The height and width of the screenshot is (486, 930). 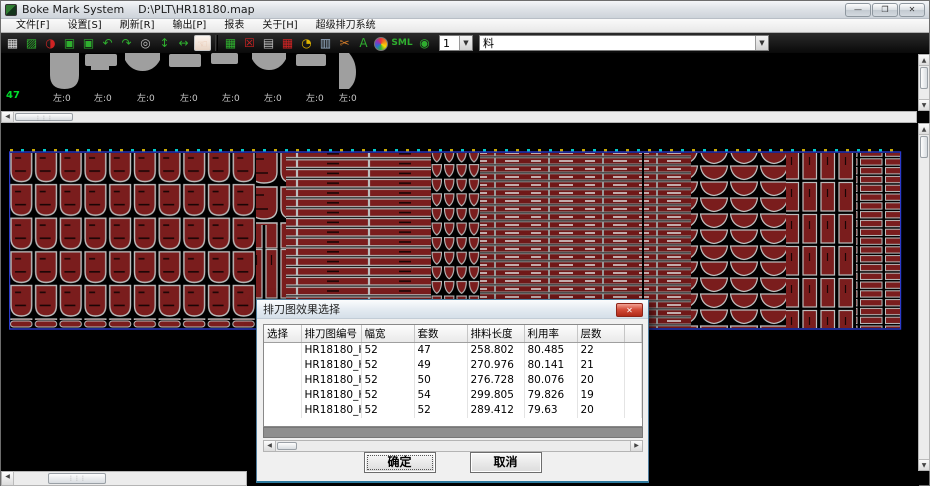 What do you see at coordinates (107, 43) in the screenshot?
I see `undo-icon: ↶` at bounding box center [107, 43].